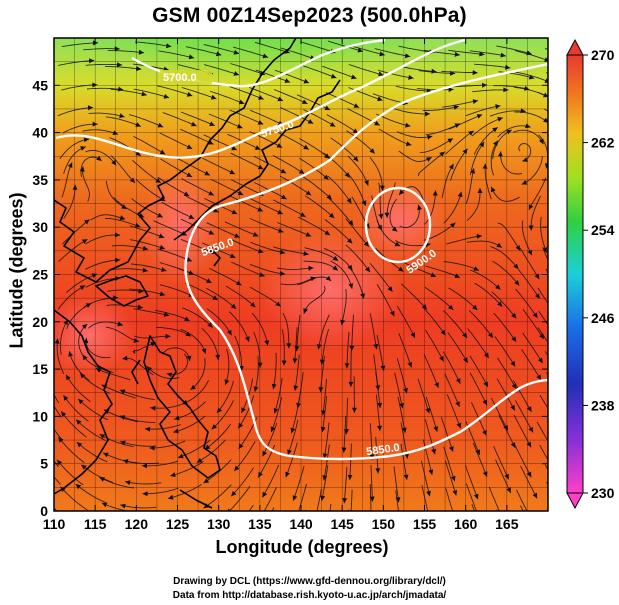 Image resolution: width=619 pixels, height=605 pixels. What do you see at coordinates (40, 275) in the screenshot?
I see `y-tick-label: 25` at bounding box center [40, 275].